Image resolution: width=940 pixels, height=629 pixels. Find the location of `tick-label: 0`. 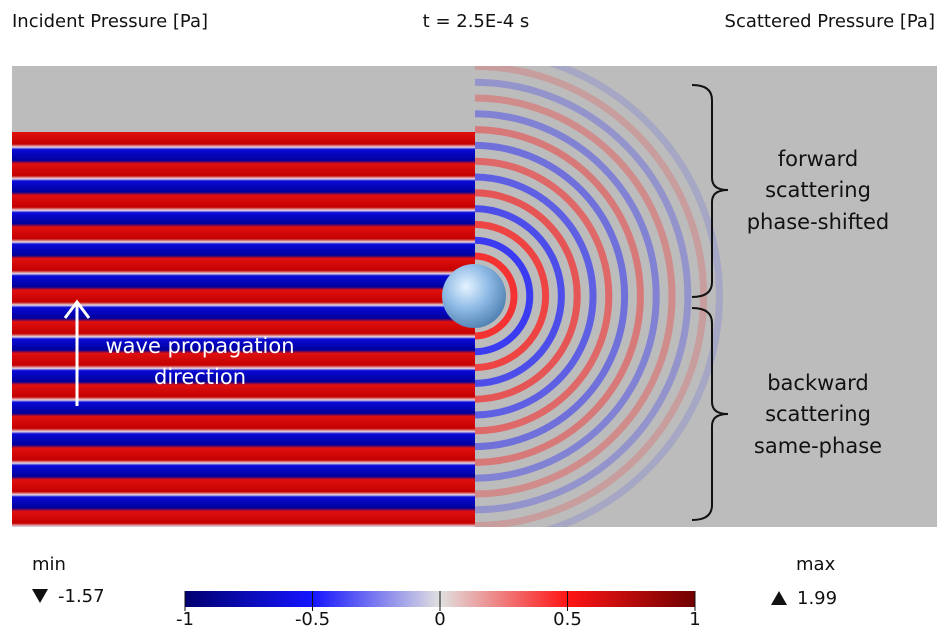

tick-label: 0 is located at coordinates (439, 619).